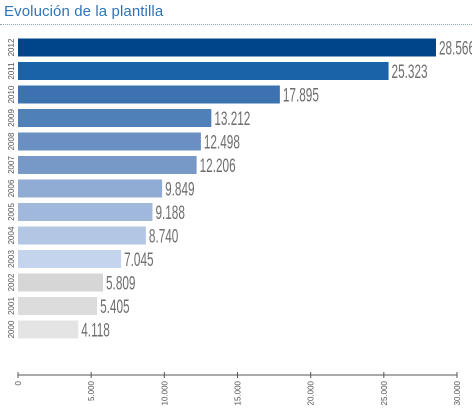 This screenshot has height=413, width=472. Describe the element at coordinates (11, 47) in the screenshot. I see `category-label-2012: 2012` at that location.